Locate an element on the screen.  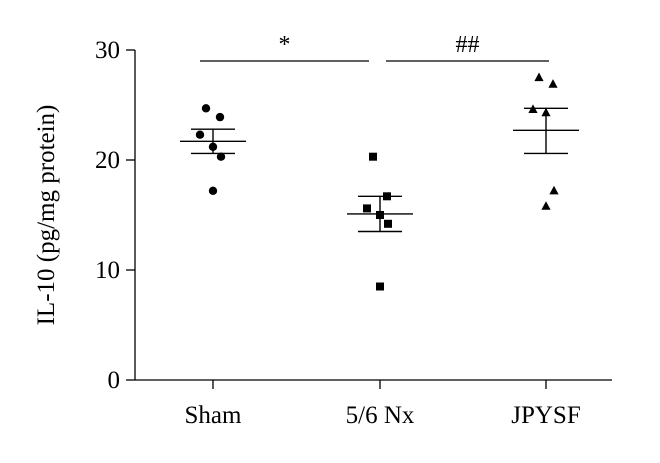
group-jpysf is located at coordinates (546, 141).